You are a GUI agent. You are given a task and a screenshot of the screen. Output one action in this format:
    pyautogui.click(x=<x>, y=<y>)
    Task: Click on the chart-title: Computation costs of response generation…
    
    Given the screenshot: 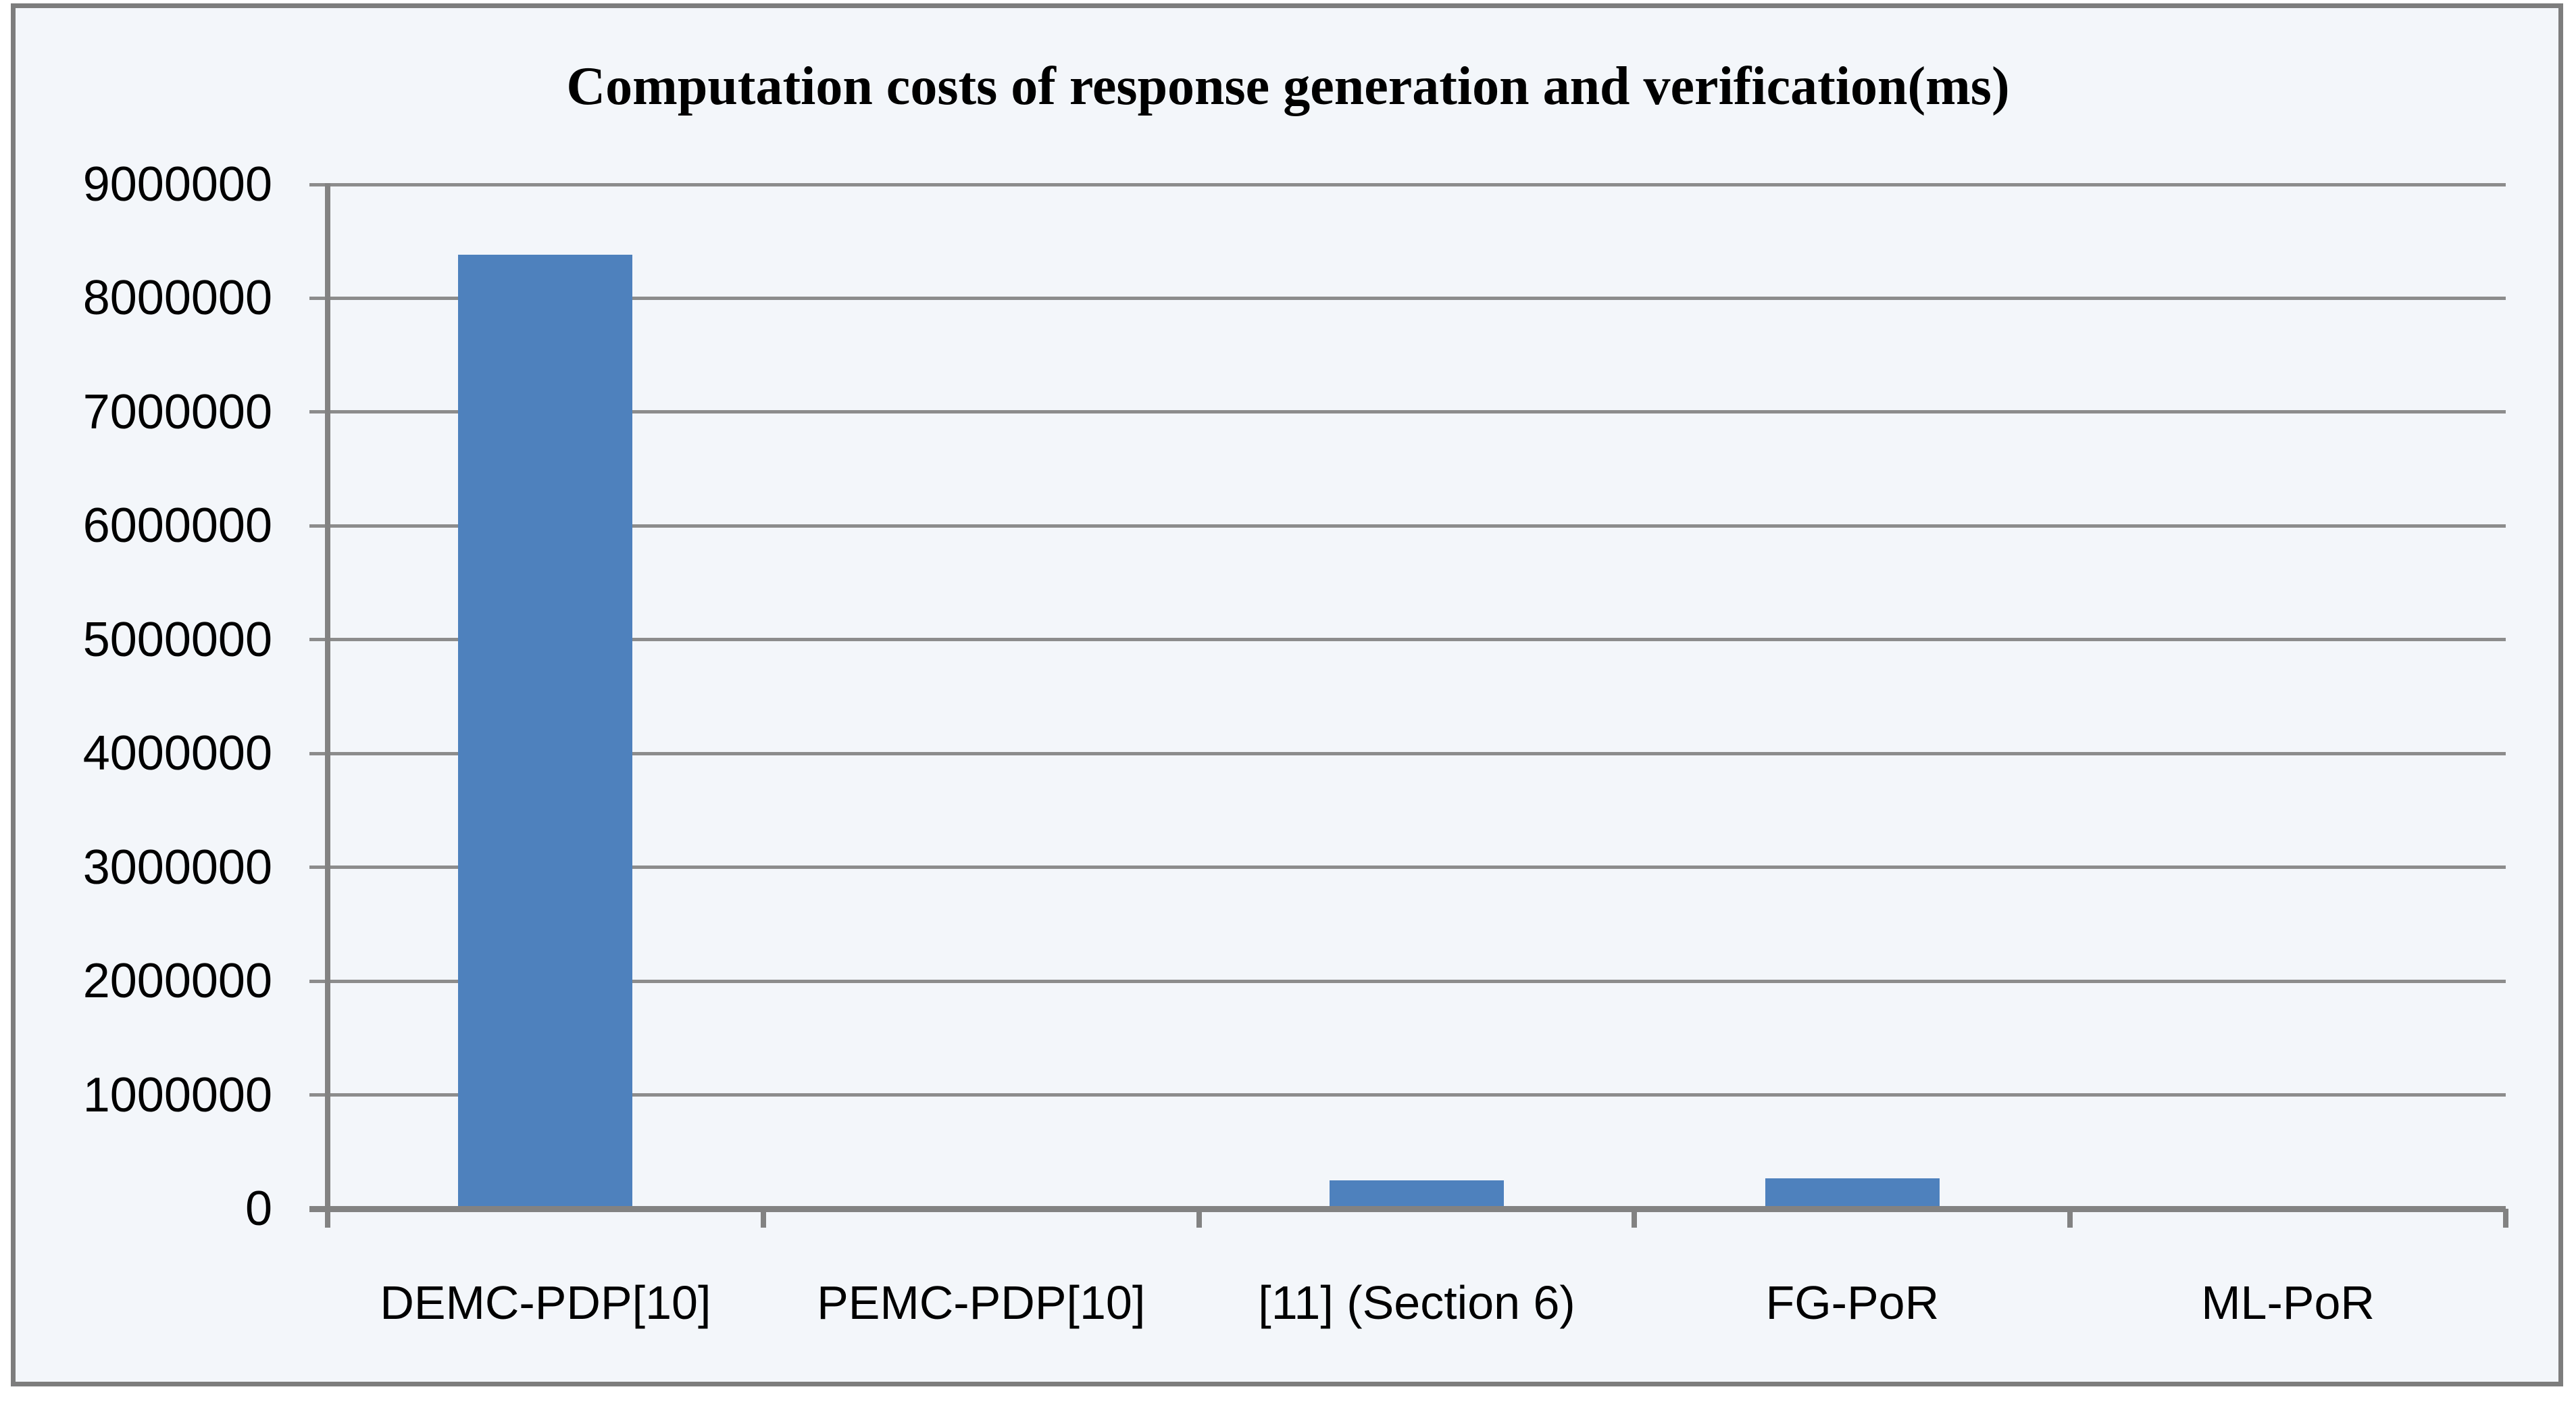 What is the action you would take?
    pyautogui.click(x=1288, y=86)
    